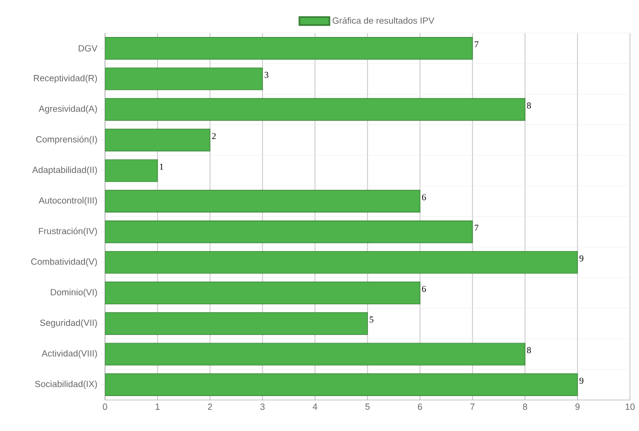 This screenshot has width=639, height=431. I want to click on data-label: 1, so click(162, 167).